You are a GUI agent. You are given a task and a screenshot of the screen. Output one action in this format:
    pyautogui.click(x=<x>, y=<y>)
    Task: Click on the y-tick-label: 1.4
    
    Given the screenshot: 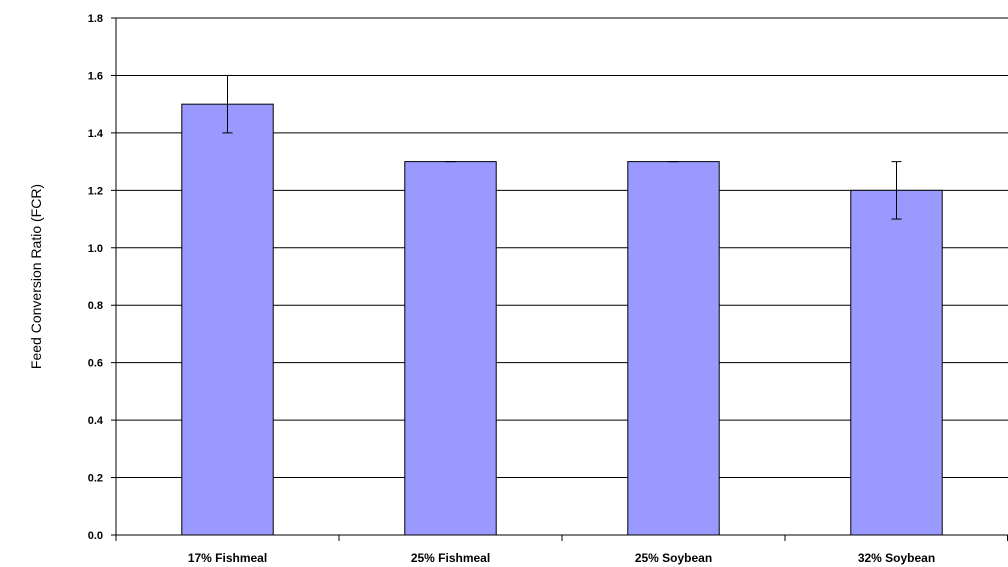 What is the action you would take?
    pyautogui.click(x=96, y=134)
    